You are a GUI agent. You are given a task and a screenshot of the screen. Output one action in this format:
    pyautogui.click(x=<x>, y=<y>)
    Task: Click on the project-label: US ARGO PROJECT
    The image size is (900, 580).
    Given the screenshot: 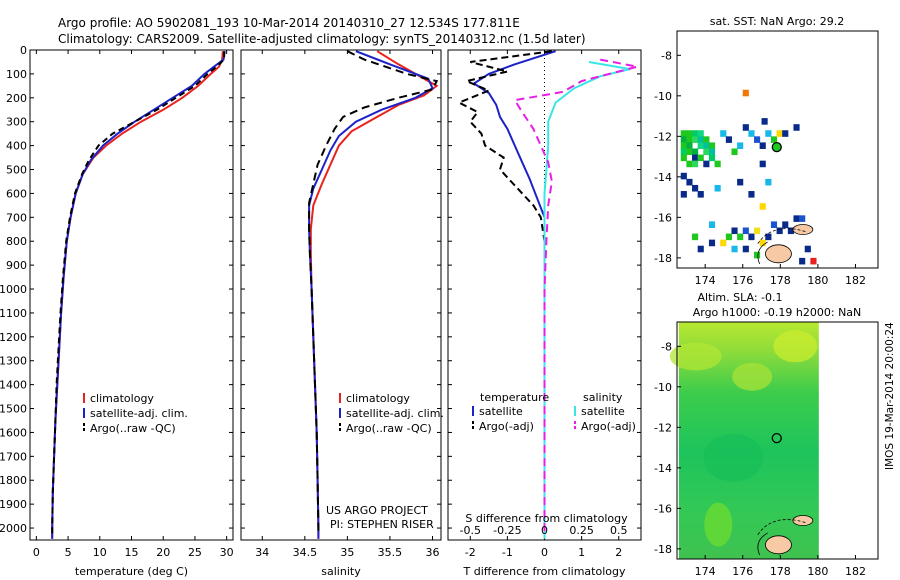 What is the action you would take?
    pyautogui.click(x=377, y=510)
    